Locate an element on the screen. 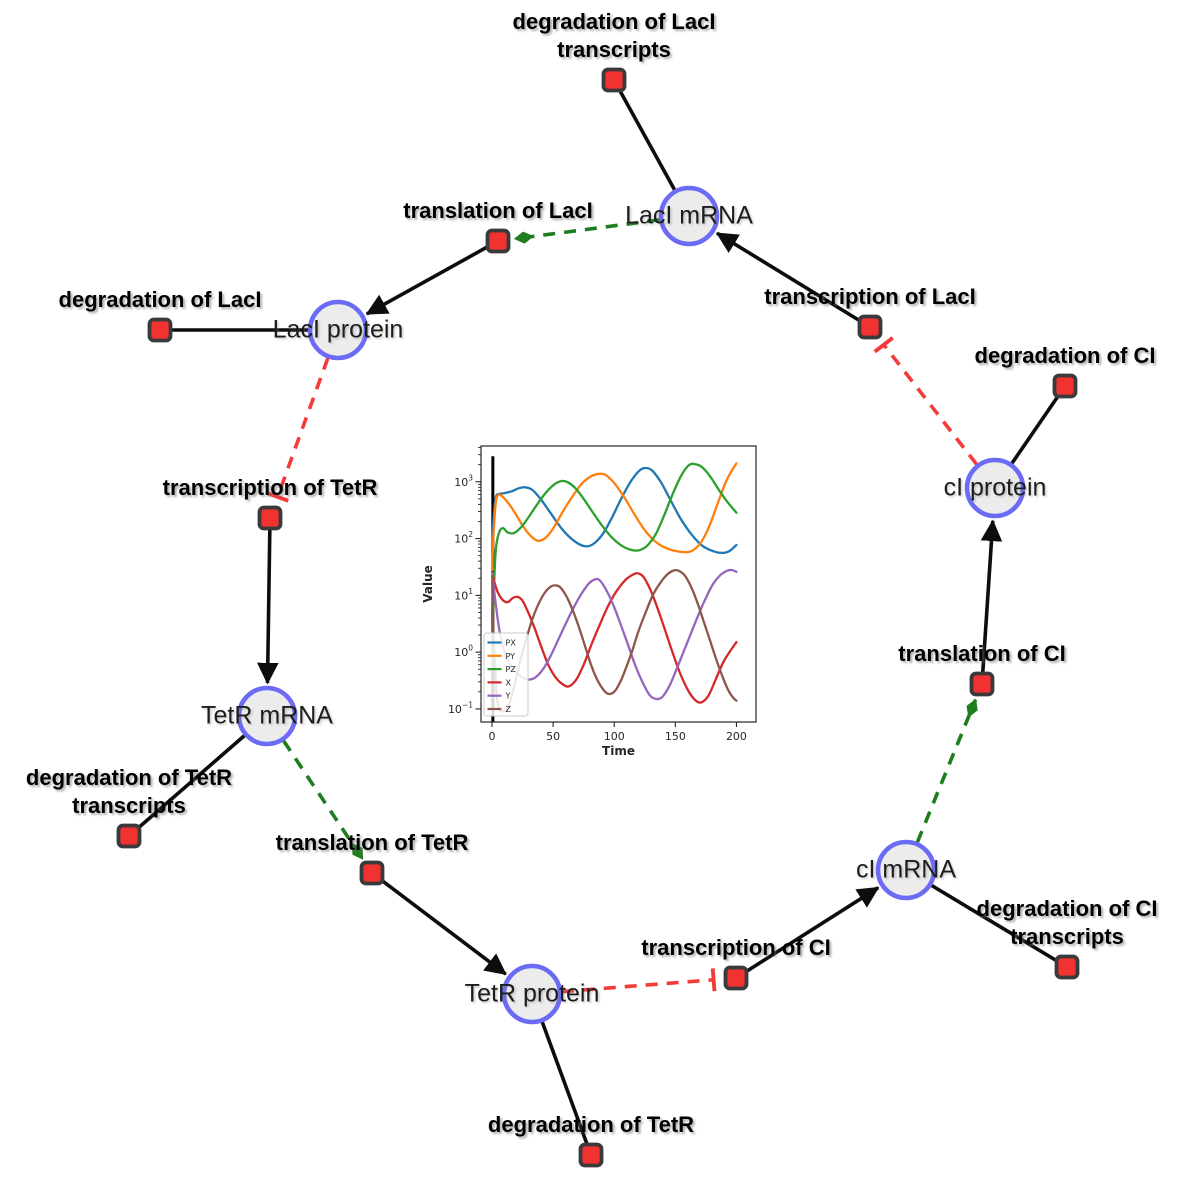 The height and width of the screenshot is (1200, 1189). edge-product-transl_tetr-tetr_protein is located at coordinates (438, 923).